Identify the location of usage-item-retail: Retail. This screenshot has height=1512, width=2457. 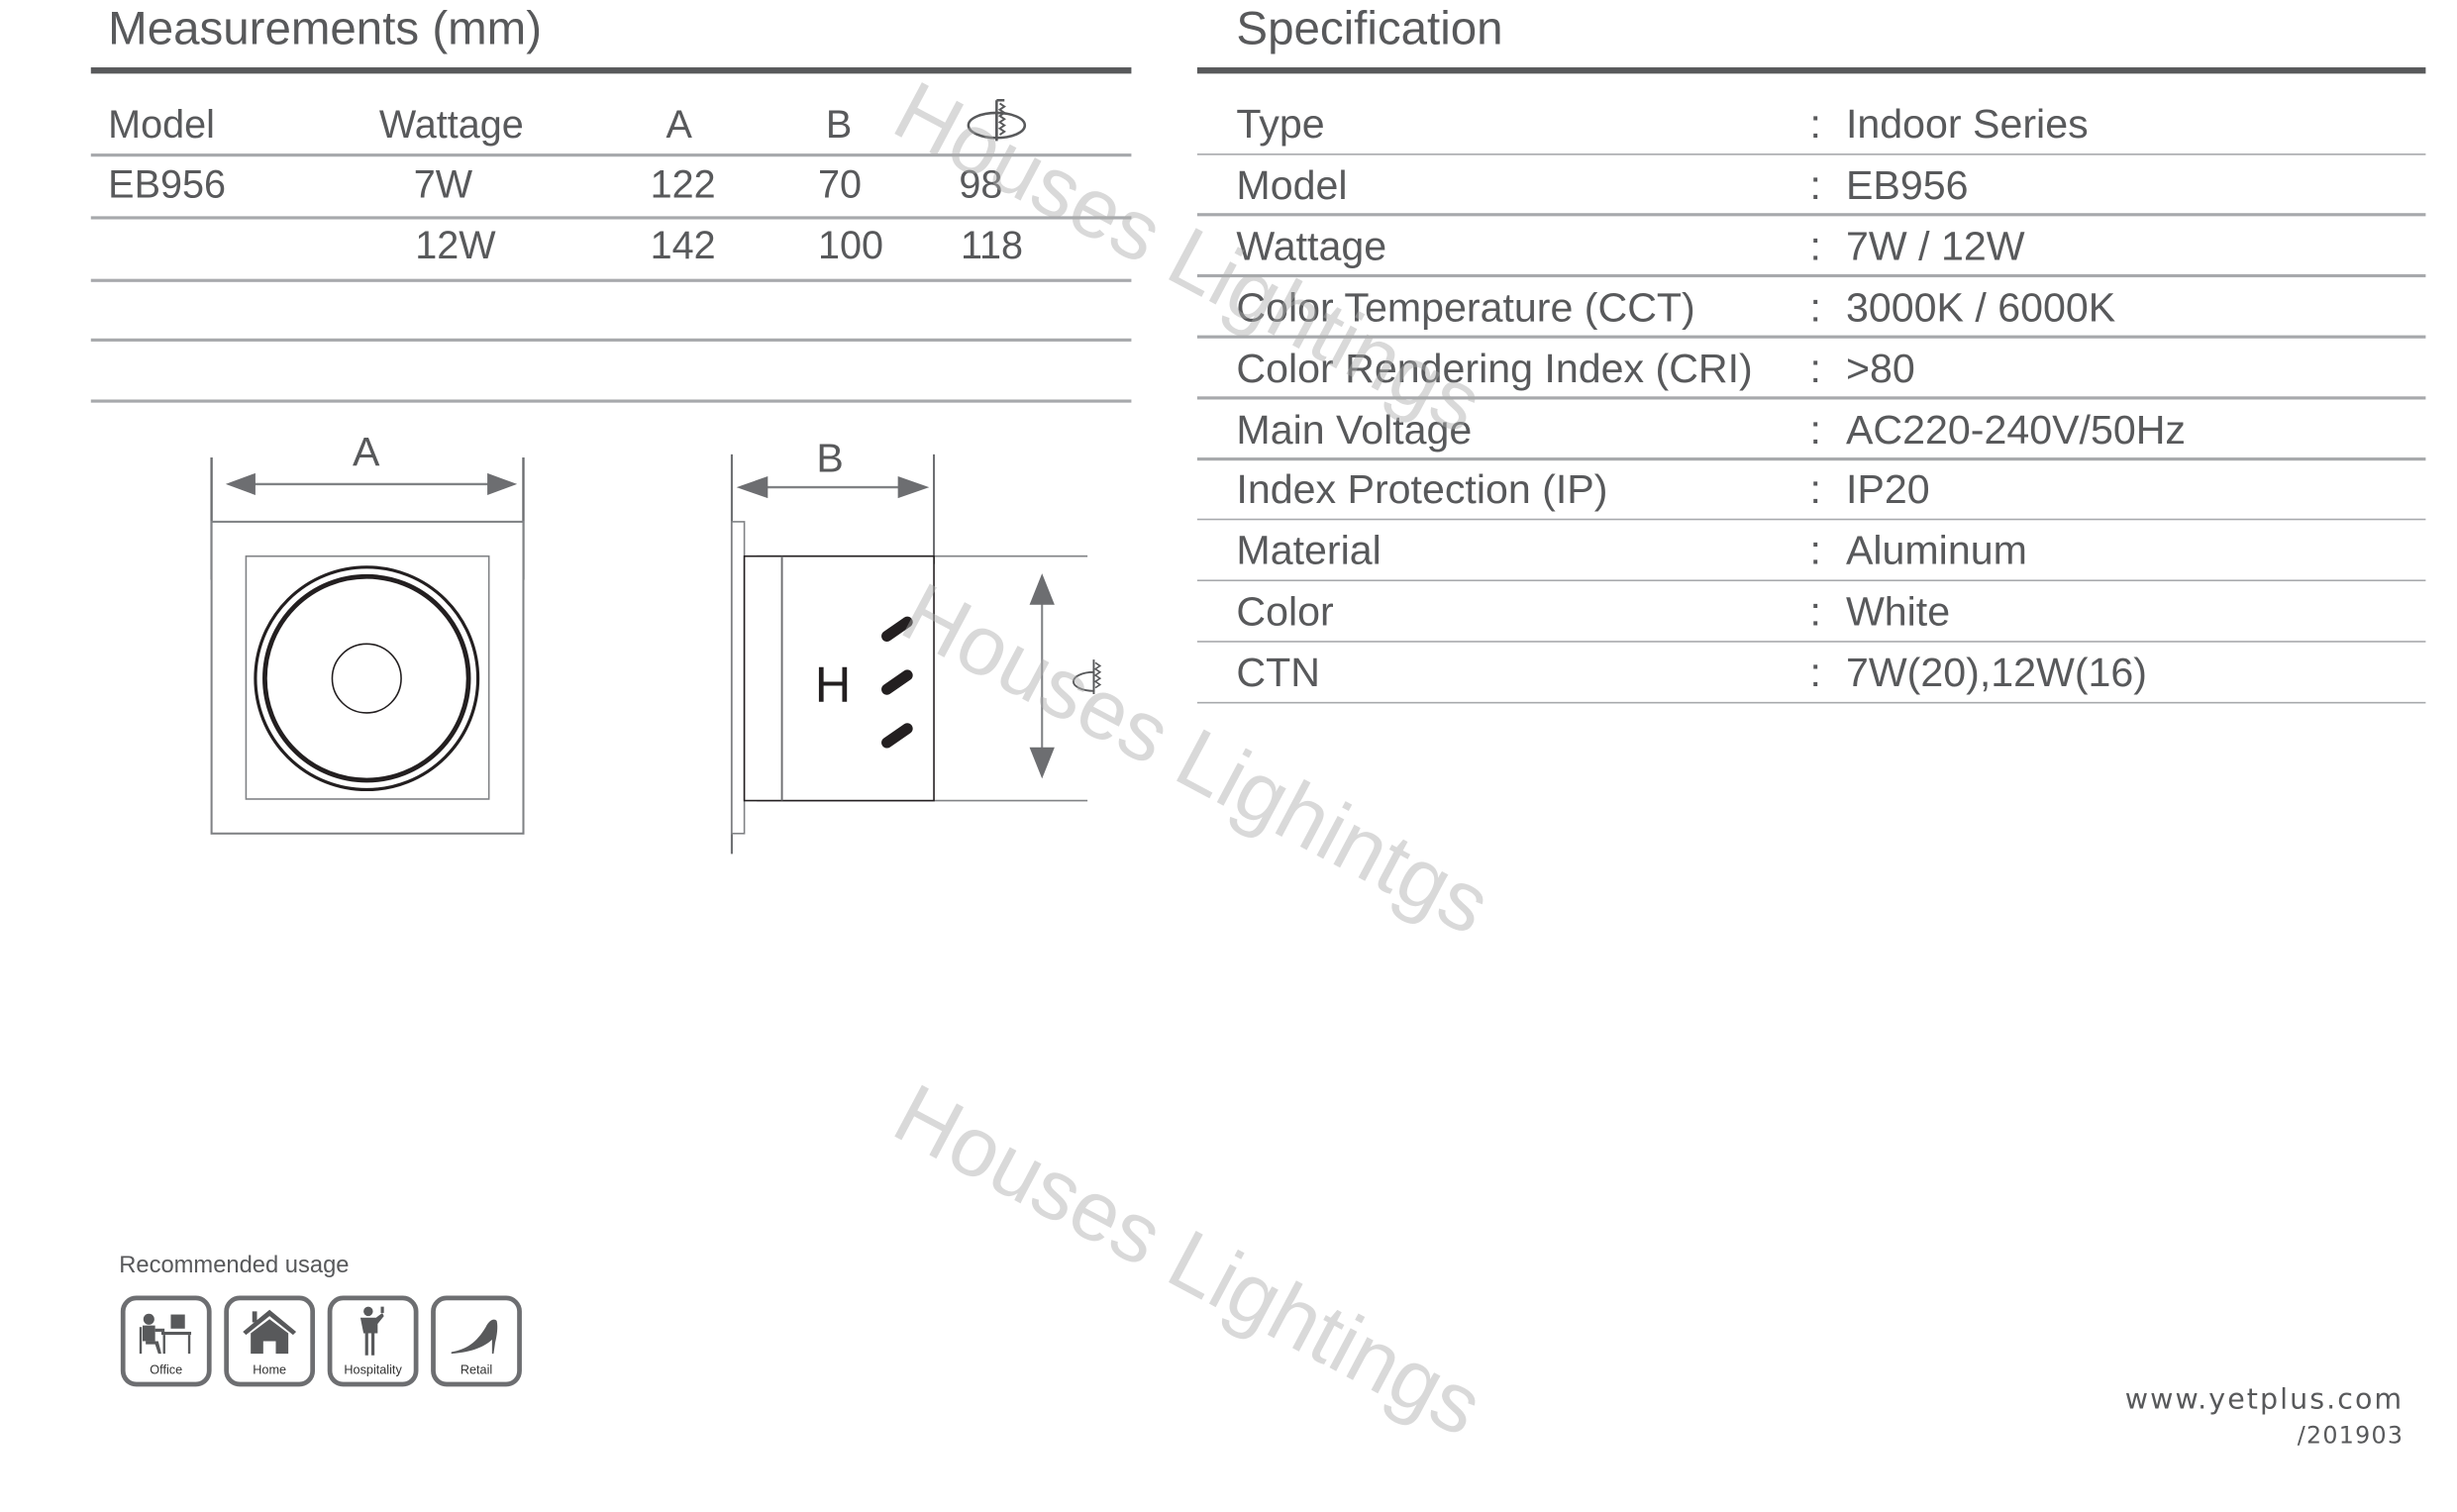
(476, 1341).